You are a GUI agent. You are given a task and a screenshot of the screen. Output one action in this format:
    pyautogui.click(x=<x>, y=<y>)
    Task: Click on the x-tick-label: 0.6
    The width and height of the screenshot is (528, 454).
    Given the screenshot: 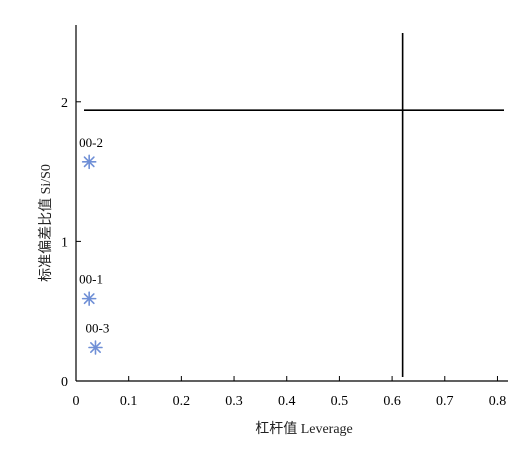 What is the action you would take?
    pyautogui.click(x=392, y=401)
    